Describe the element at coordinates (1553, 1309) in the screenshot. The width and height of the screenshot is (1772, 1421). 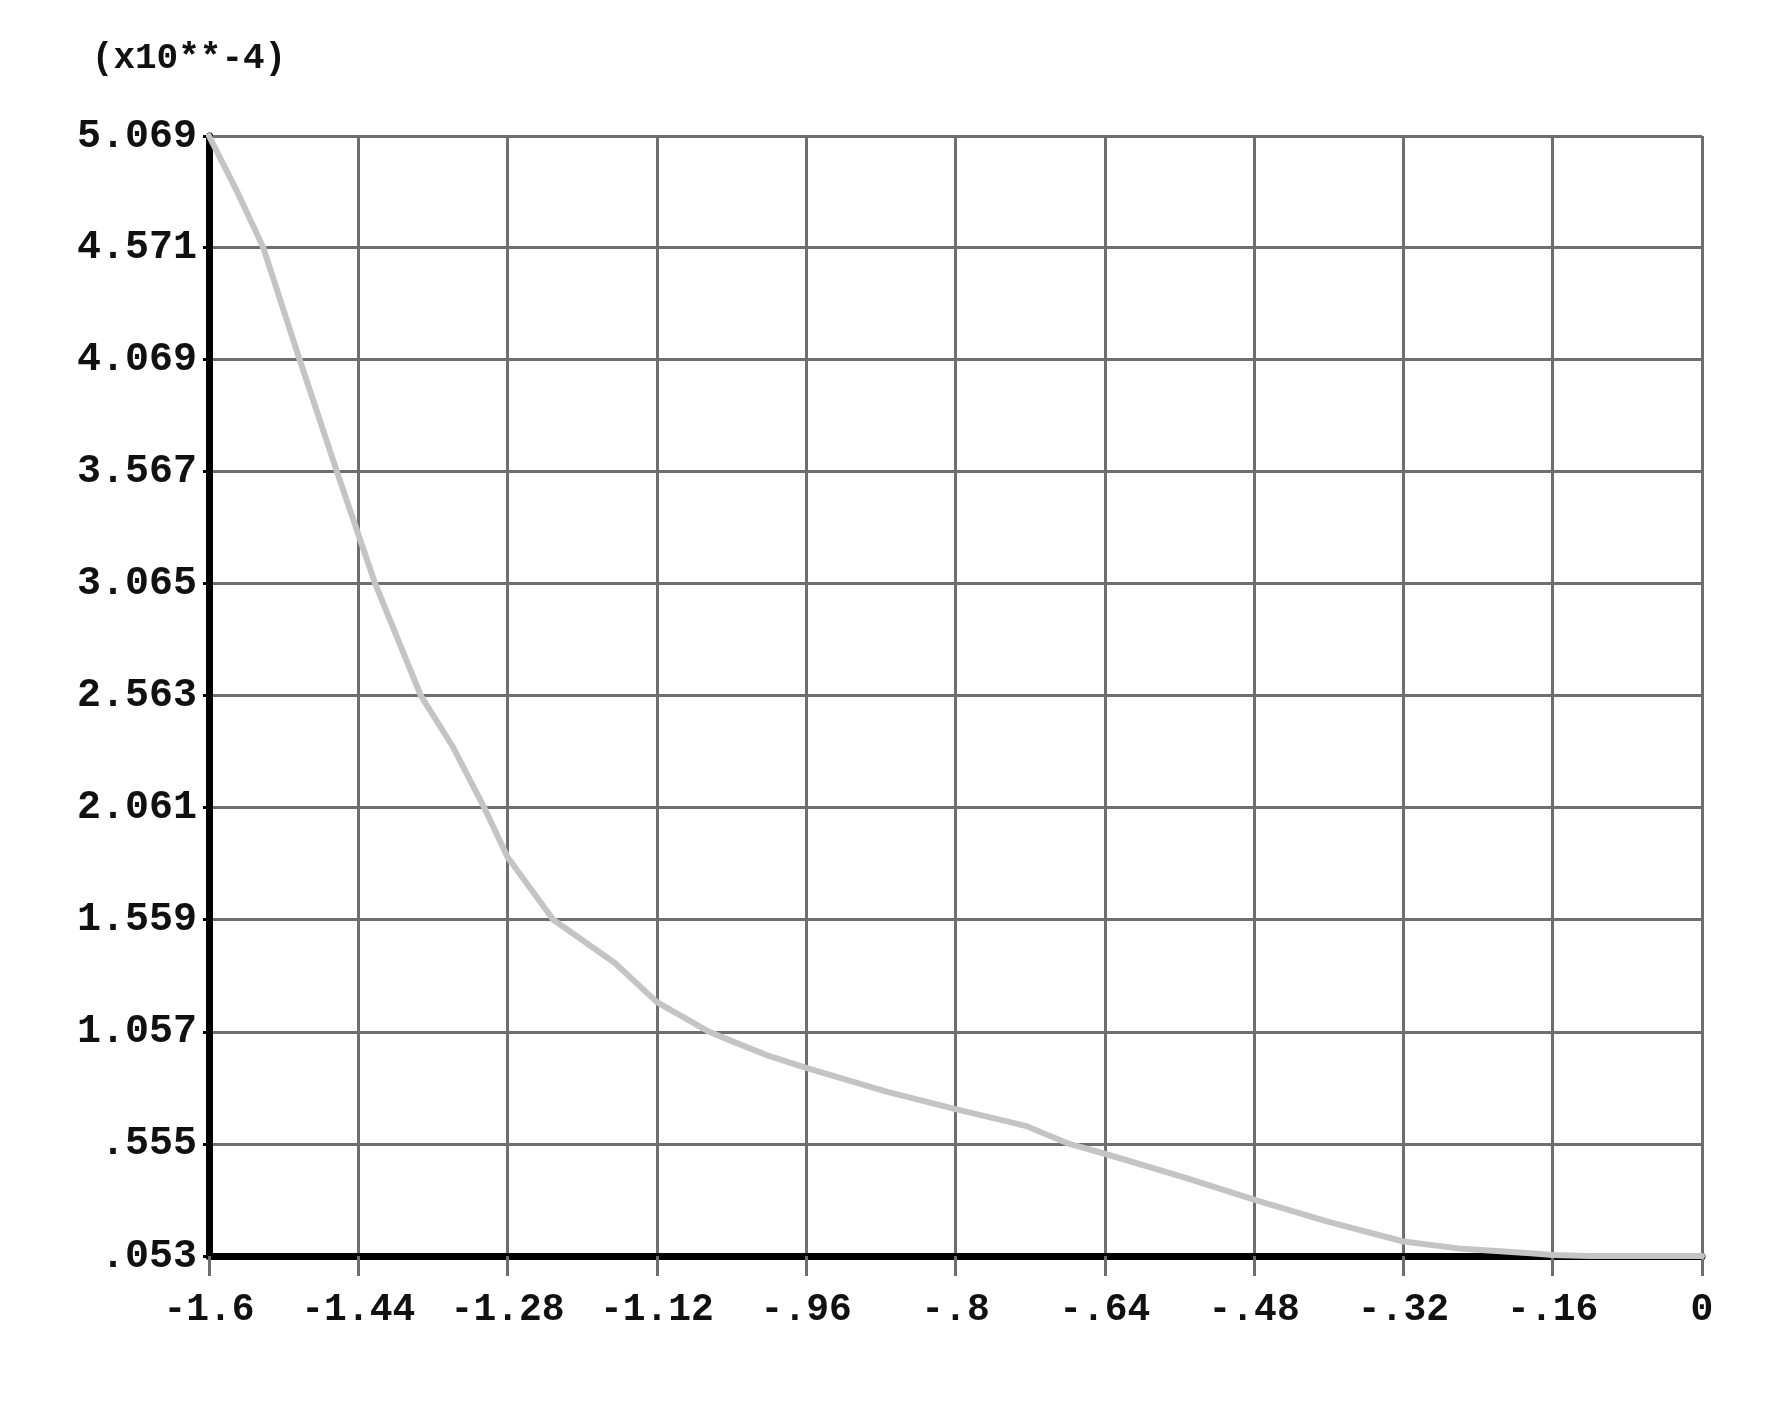
I see `x-tick-label: -.16` at that location.